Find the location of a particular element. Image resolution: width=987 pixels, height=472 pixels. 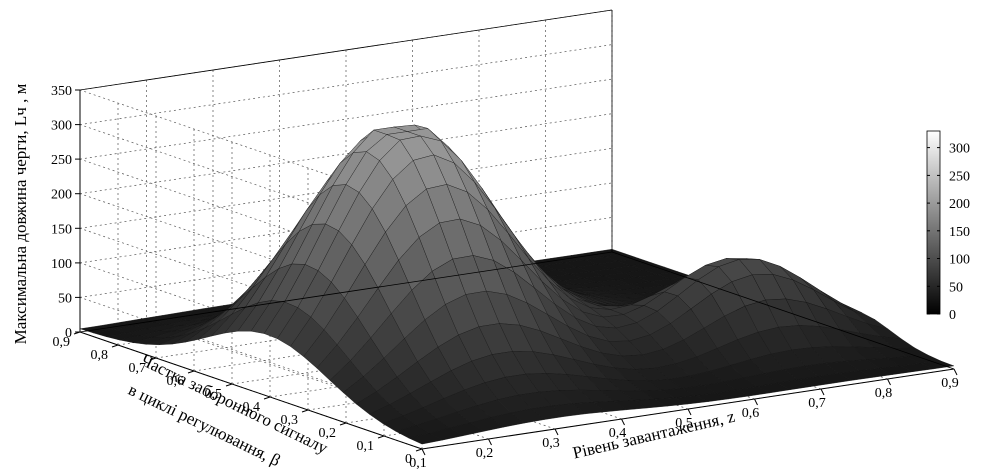

colorbar-tick-label: 0 is located at coordinates (952, 315).